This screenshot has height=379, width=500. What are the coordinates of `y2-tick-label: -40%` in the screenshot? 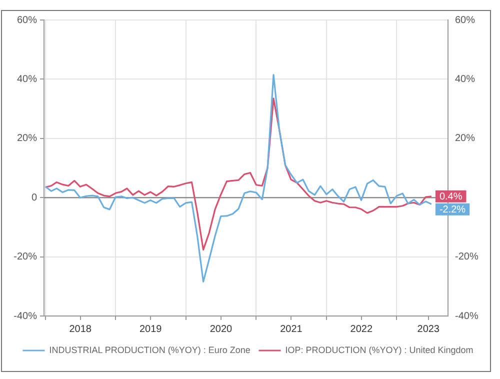 It's located at (466, 316).